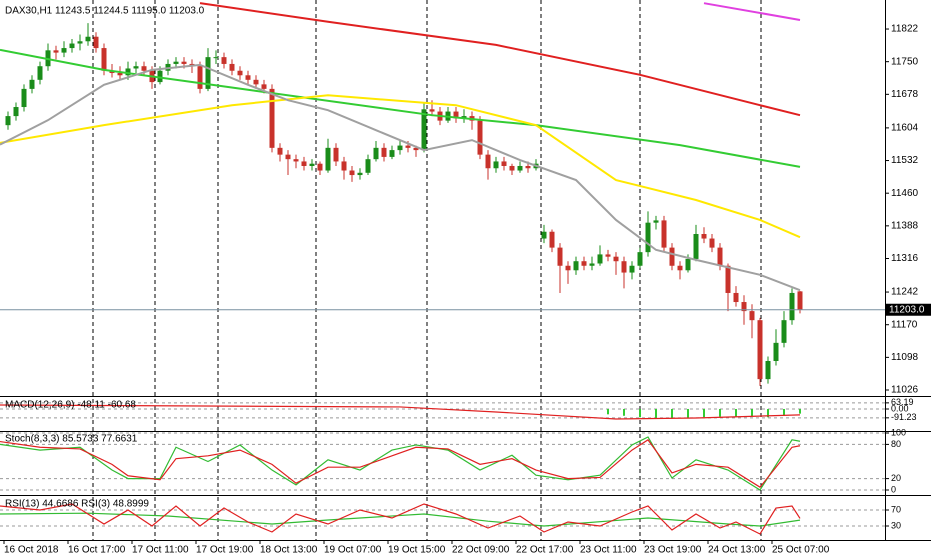 Image resolution: width=931 pixels, height=559 pixels. Describe the element at coordinates (905, 61) in the screenshot. I see `y-tick-label: 11750` at that location.